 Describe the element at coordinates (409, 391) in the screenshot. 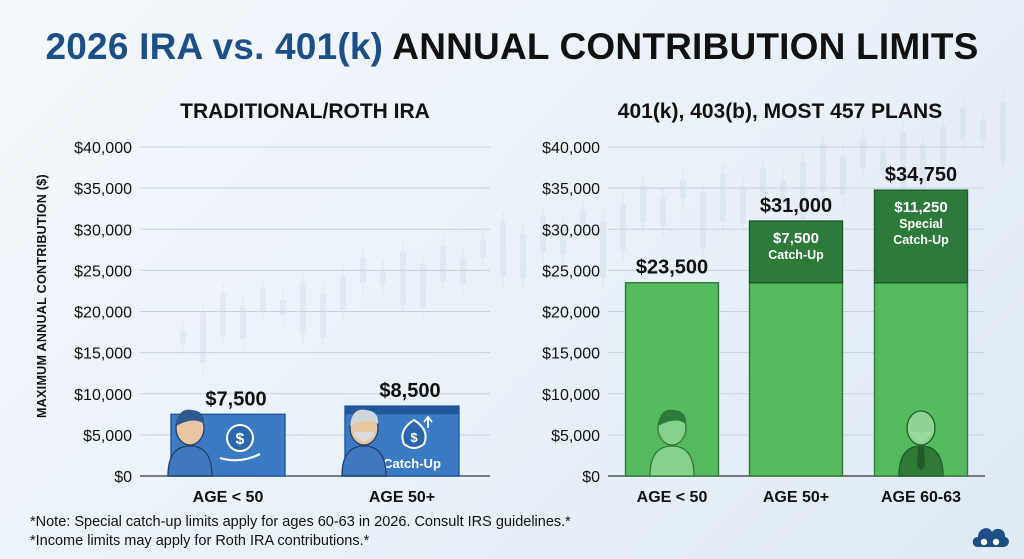

I see `bar-total-label: $8,500` at that location.